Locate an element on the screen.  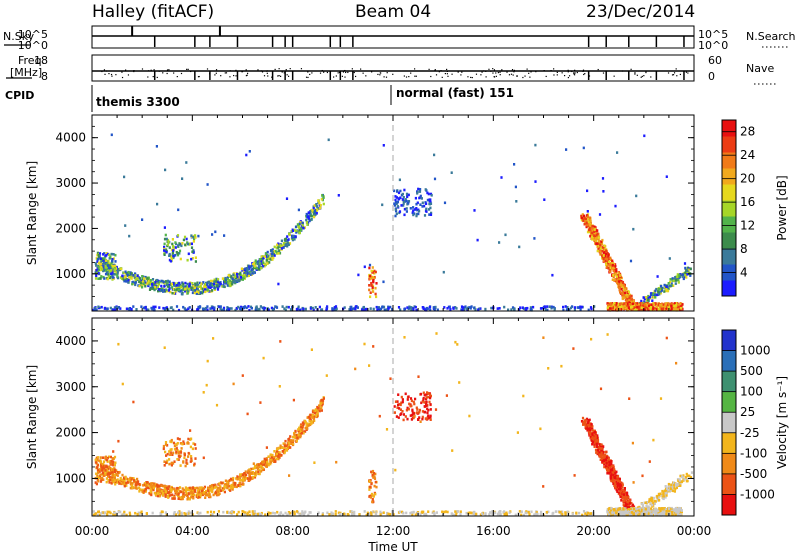
nsearch-tick-bottom: 10^0 is located at coordinates (713, 45).